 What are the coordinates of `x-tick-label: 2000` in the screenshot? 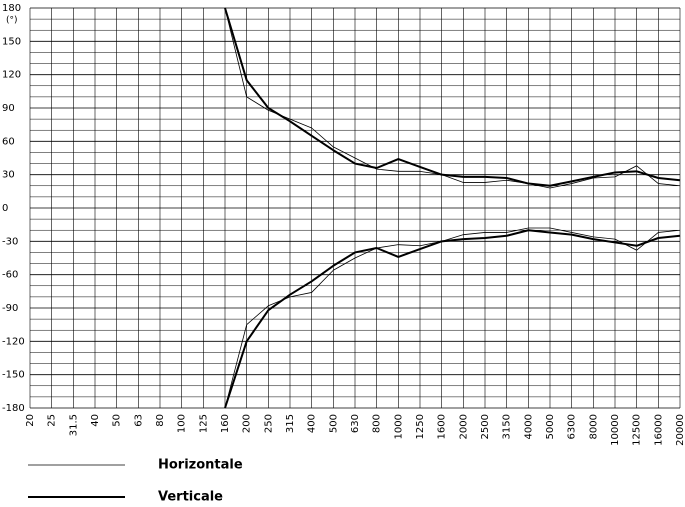 It's located at (463, 426).